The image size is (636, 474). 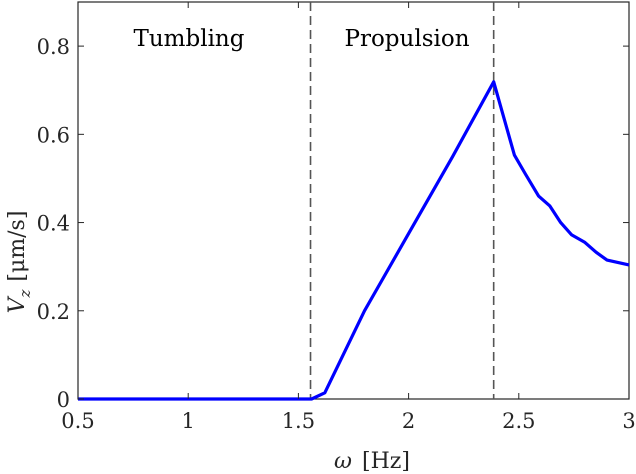 I want to click on y-tick-label: 0.2, so click(x=53, y=312).